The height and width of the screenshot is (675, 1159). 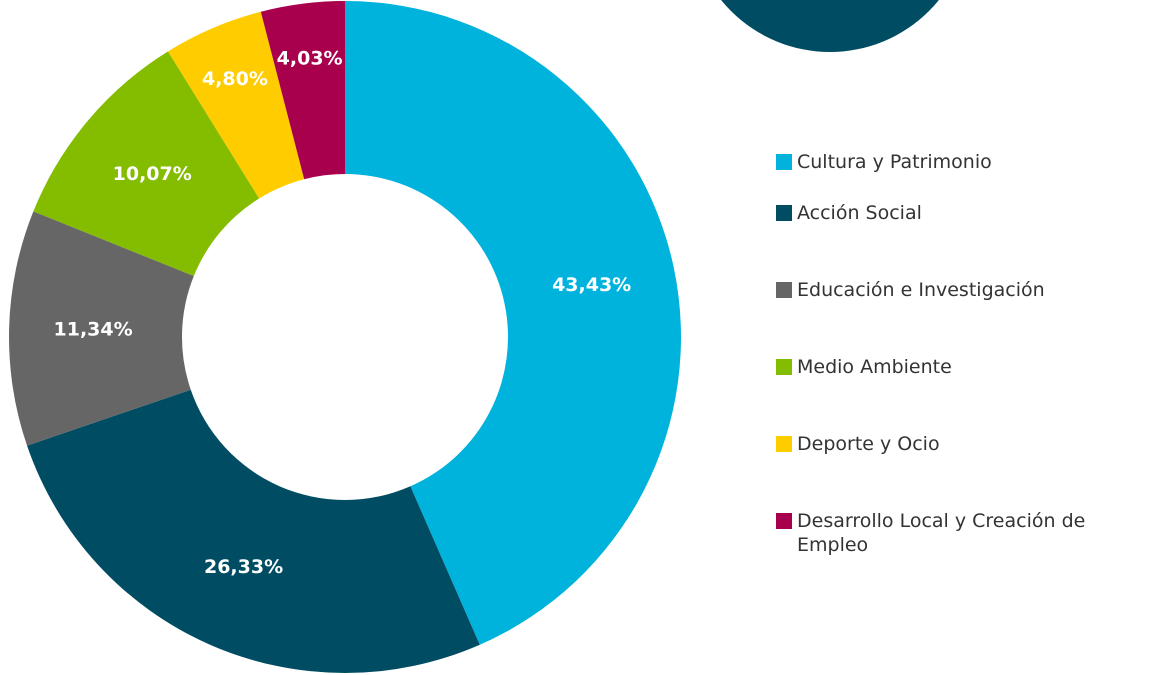 I want to click on legend-item: Cultura y Patrimonio, so click(x=966, y=162).